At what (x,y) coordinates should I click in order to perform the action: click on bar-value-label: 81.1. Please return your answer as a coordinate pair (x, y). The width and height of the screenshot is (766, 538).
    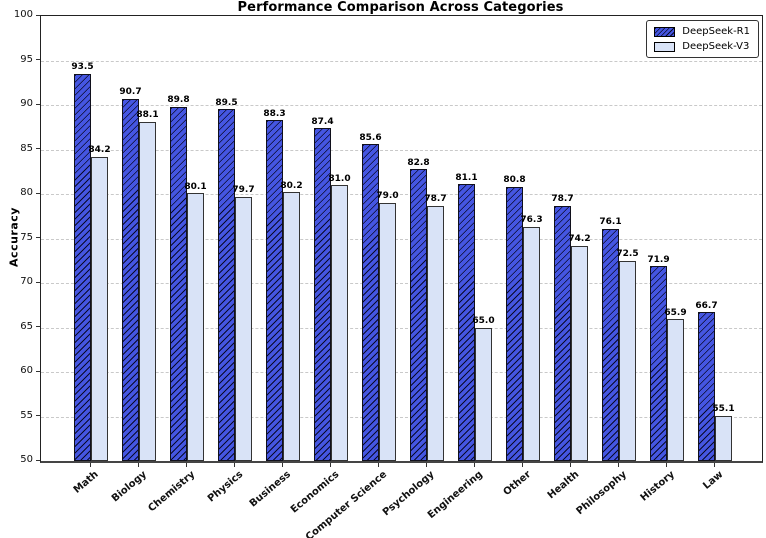
    Looking at the image, I should click on (466, 177).